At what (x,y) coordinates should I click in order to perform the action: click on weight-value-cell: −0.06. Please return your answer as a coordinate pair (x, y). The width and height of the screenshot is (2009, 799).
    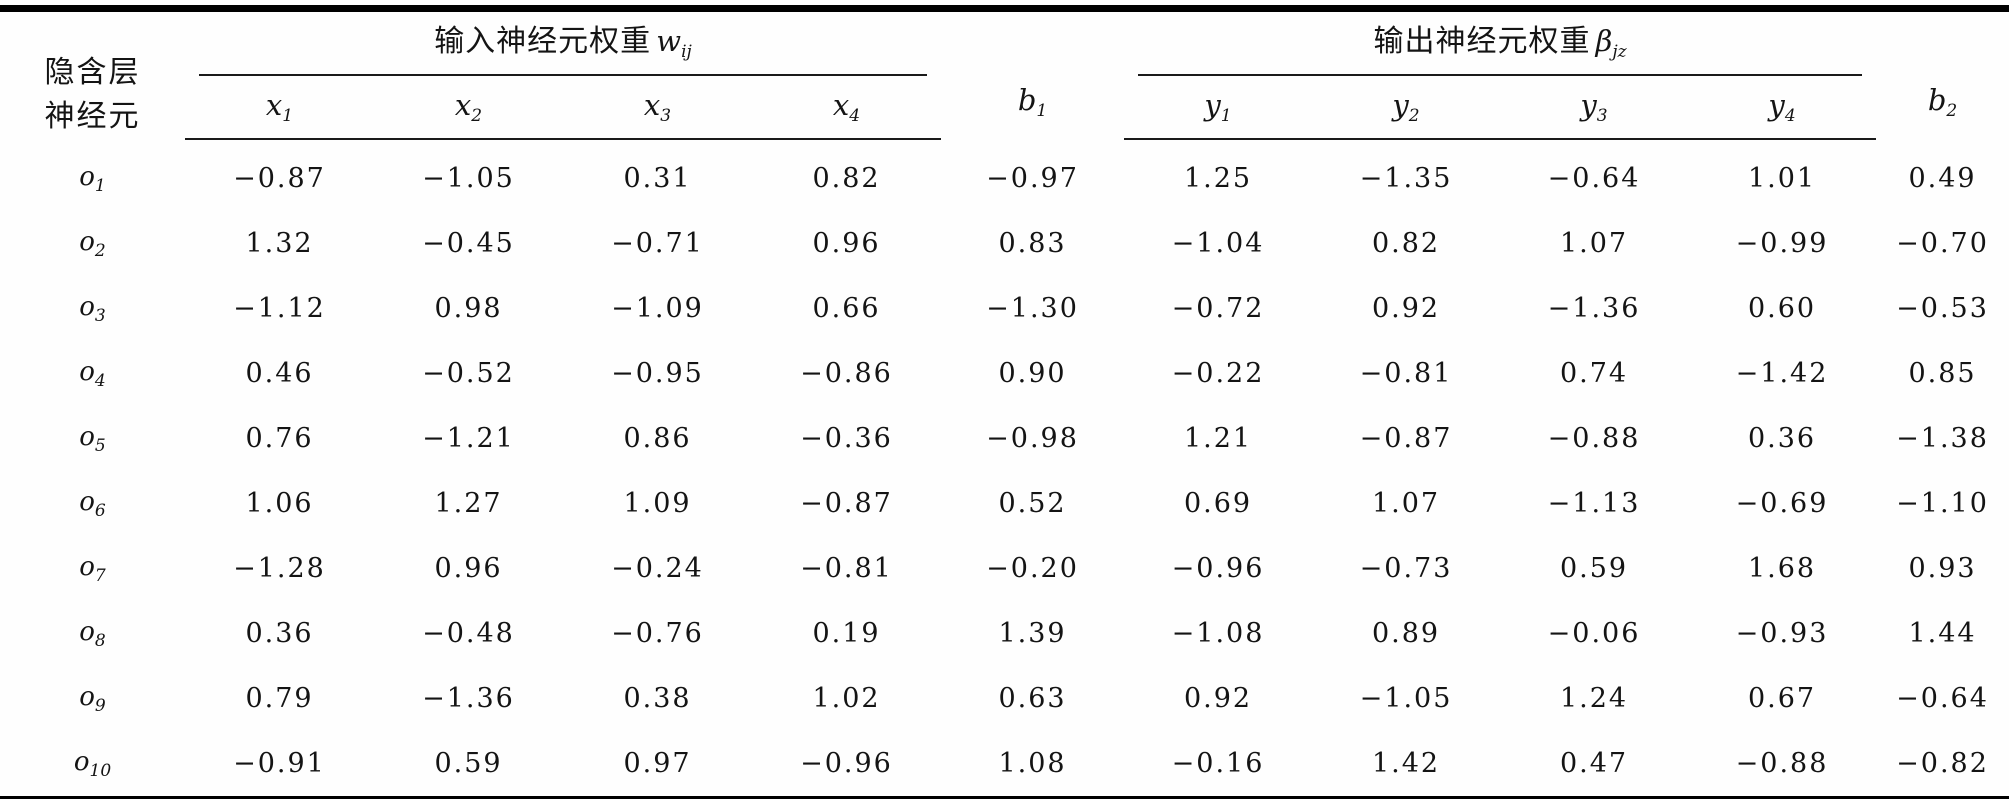
    Looking at the image, I should click on (1594, 633).